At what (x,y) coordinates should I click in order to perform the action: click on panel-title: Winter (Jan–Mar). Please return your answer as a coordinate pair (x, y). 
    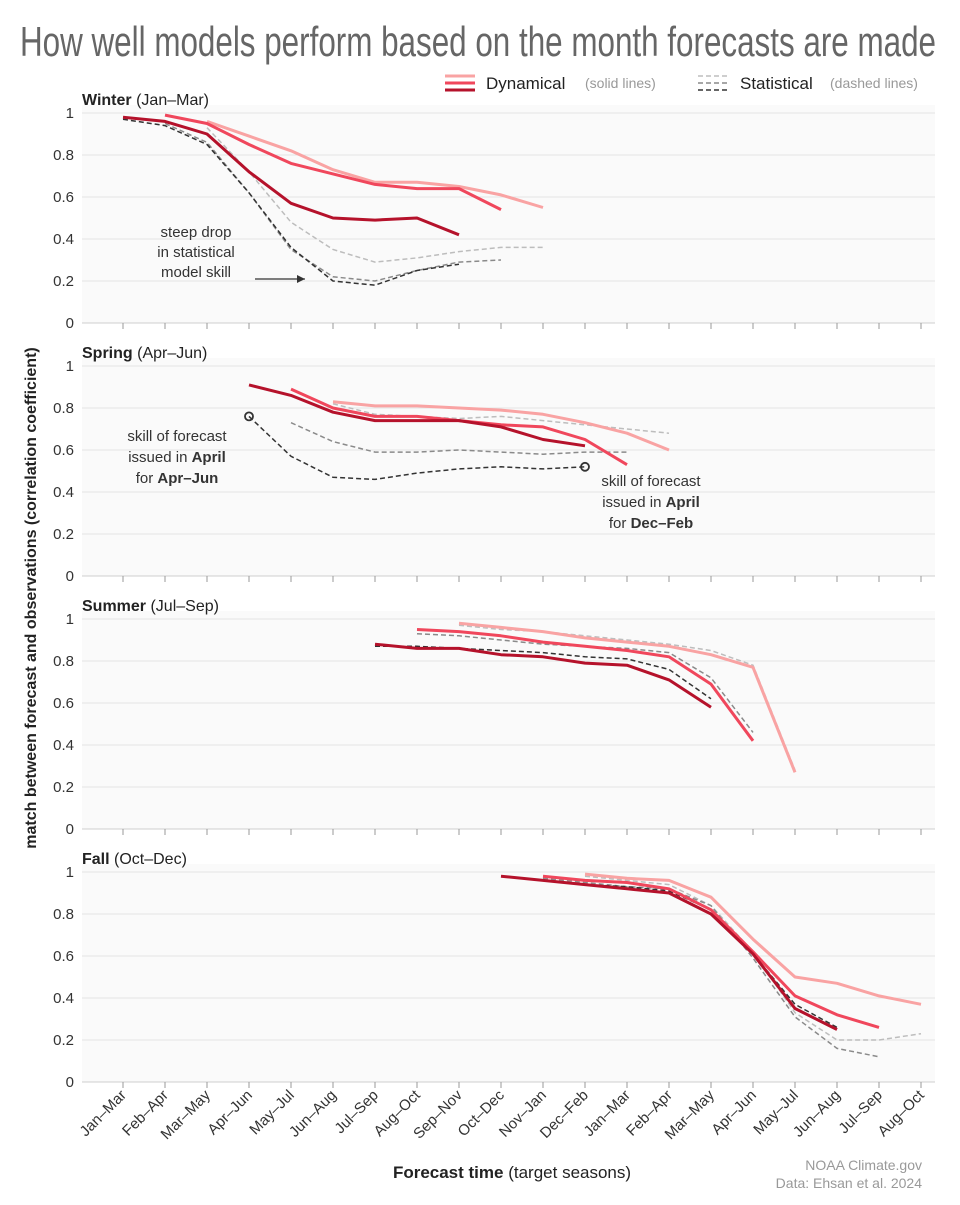
    Looking at the image, I should click on (145, 100).